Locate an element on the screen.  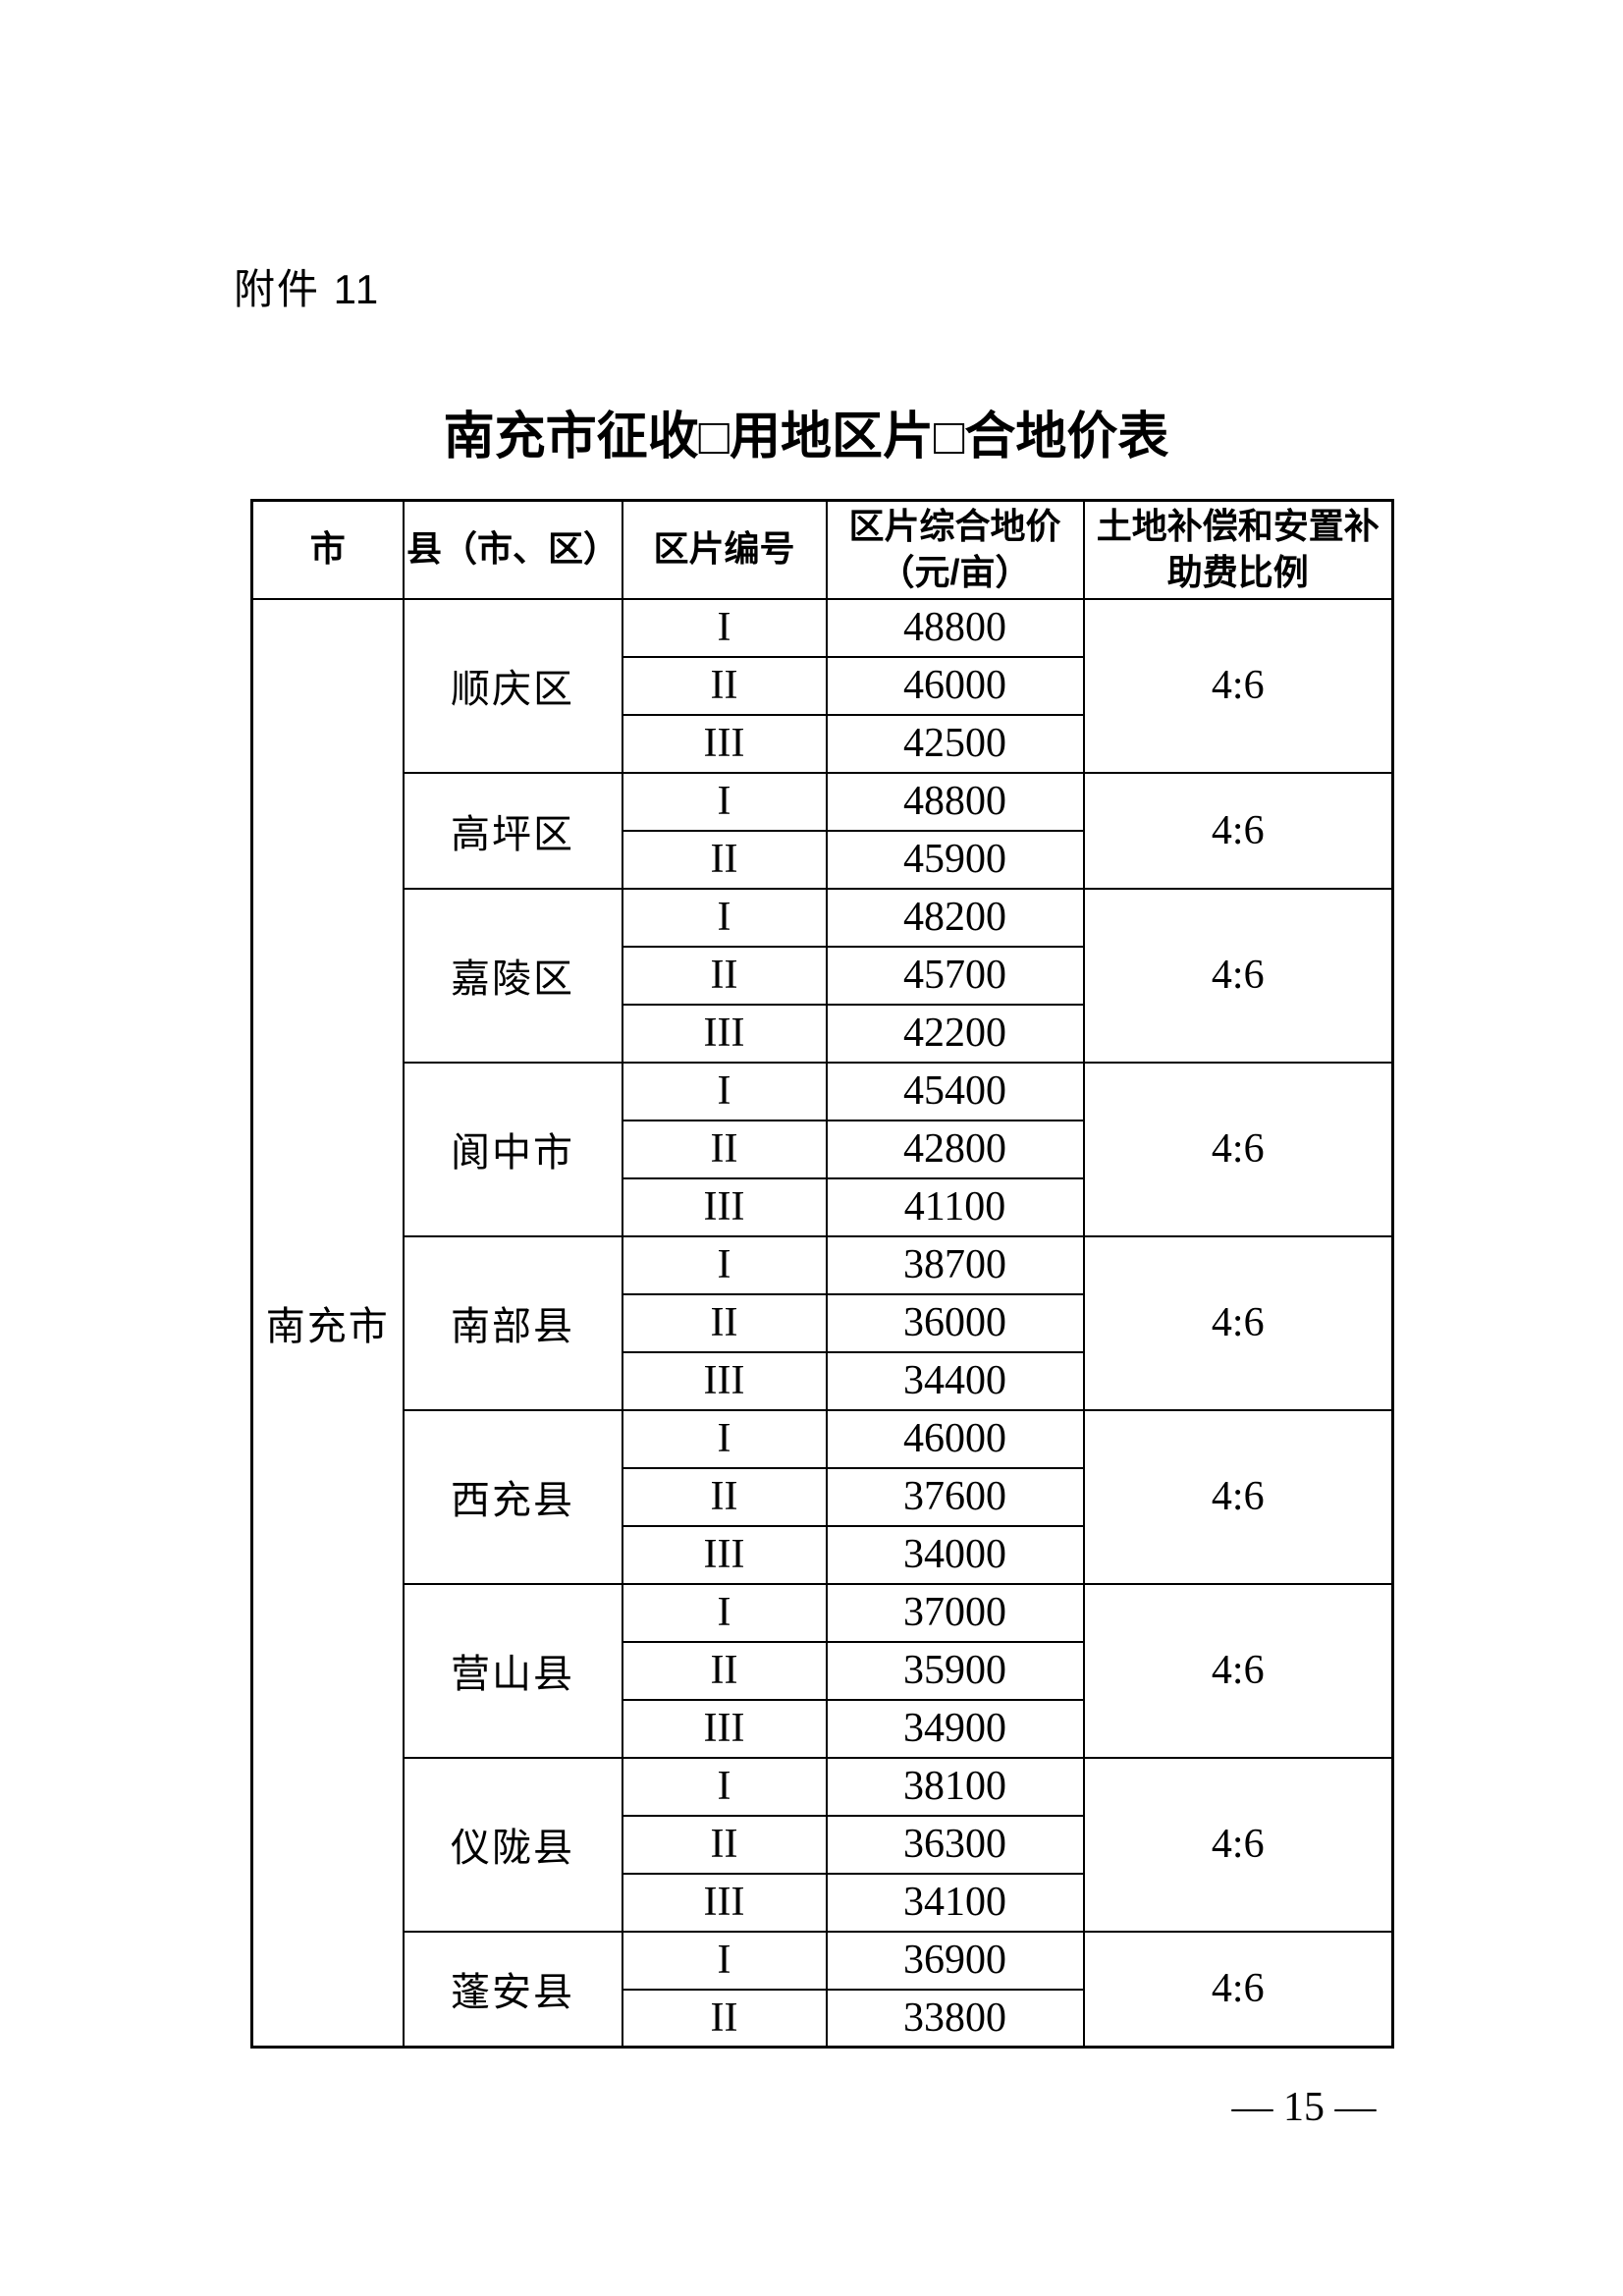
table-row: III 41100 is located at coordinates (822, 1206).